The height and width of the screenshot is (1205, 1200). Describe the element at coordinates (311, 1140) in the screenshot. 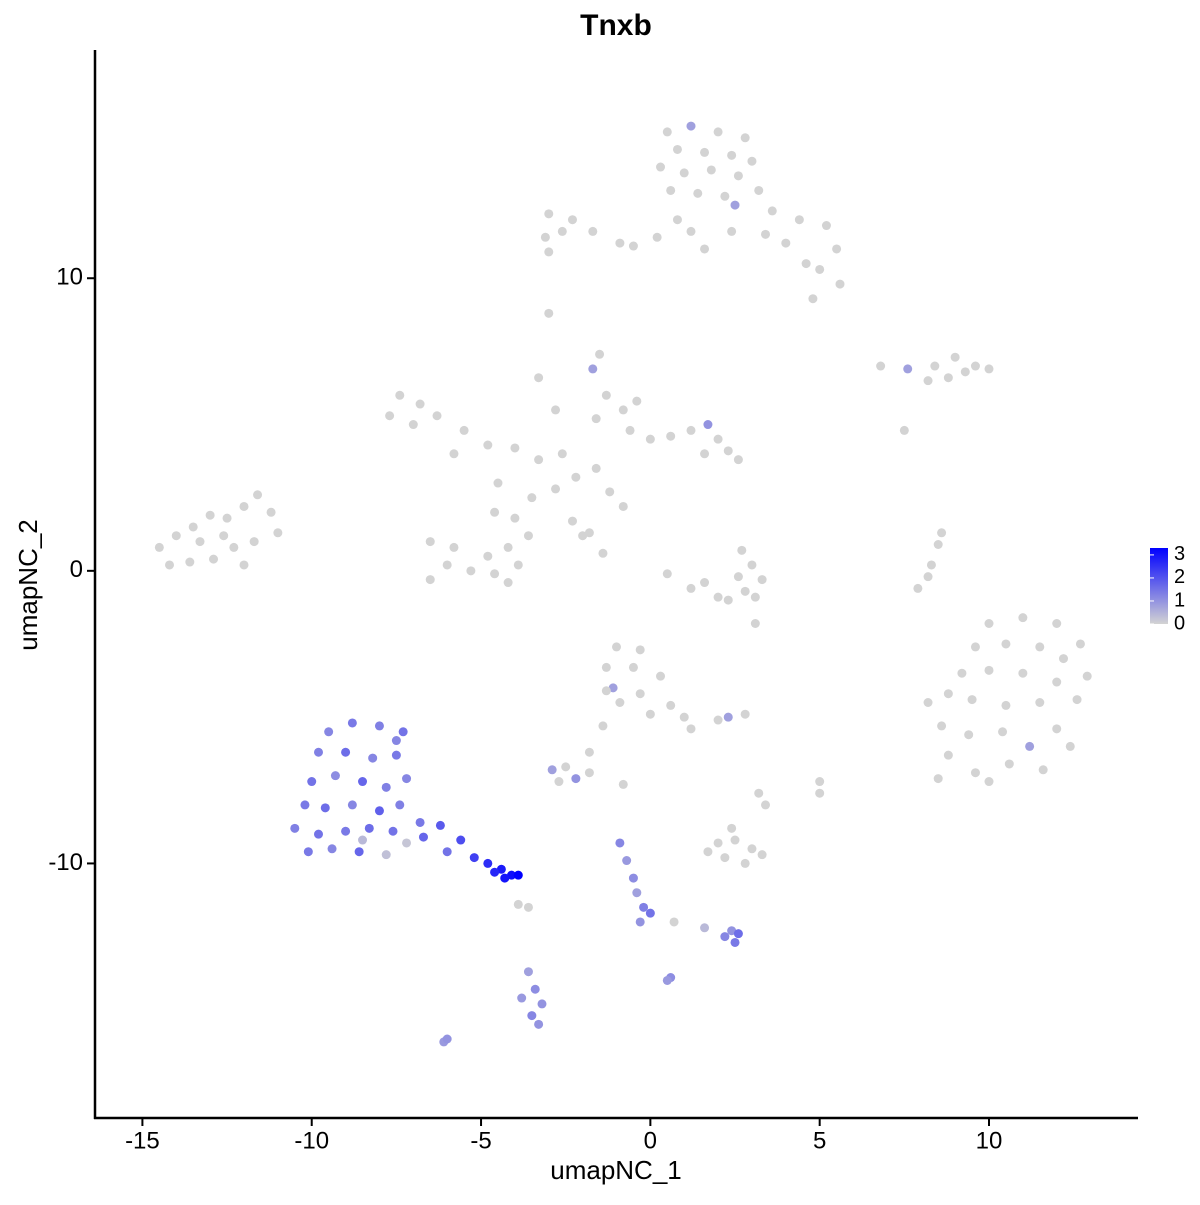

I see `x-tick-label: -10` at that location.